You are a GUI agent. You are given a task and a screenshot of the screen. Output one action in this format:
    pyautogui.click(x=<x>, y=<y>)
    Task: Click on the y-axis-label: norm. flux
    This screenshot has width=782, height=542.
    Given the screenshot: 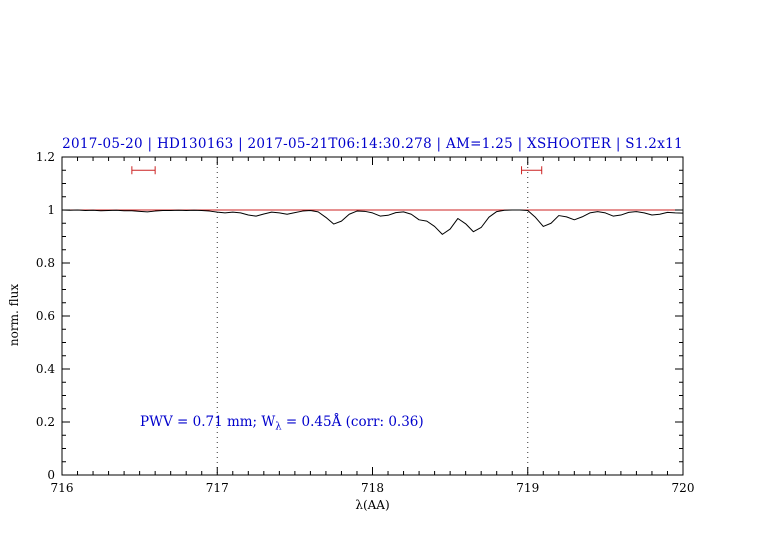 What is the action you would take?
    pyautogui.click(x=14, y=315)
    